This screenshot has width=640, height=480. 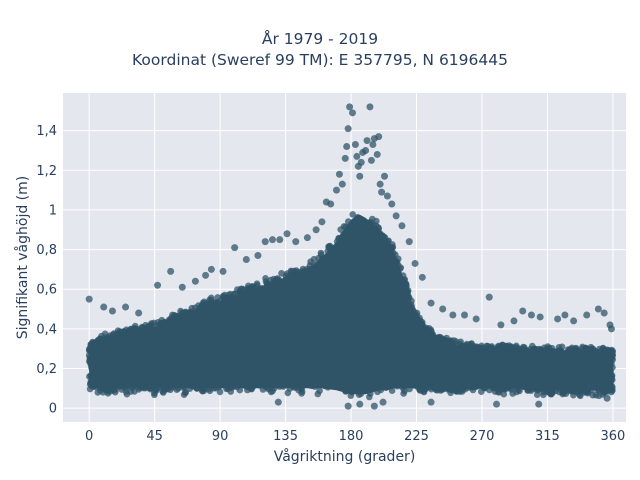 What do you see at coordinates (154, 436) in the screenshot?
I see `x-tick-label: 45` at bounding box center [154, 436].